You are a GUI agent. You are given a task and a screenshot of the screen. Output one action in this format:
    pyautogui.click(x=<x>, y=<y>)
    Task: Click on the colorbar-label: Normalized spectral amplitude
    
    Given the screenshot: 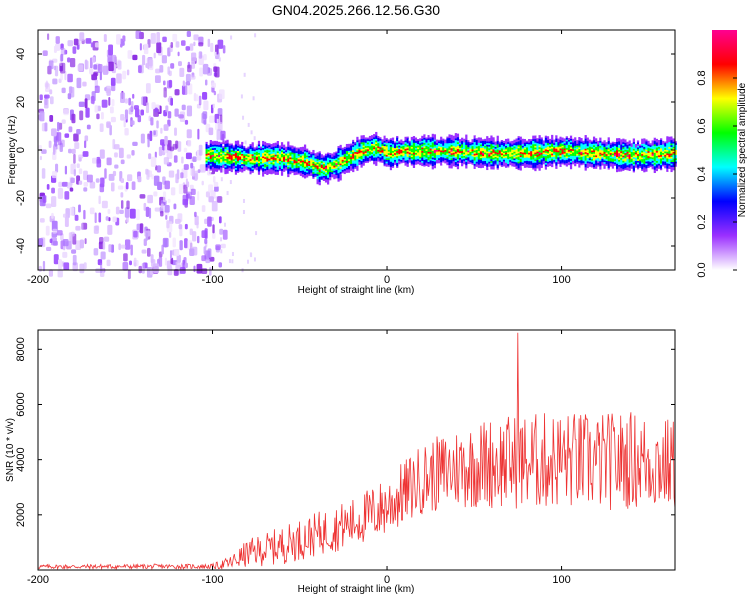 What is the action you would take?
    pyautogui.click(x=742, y=149)
    